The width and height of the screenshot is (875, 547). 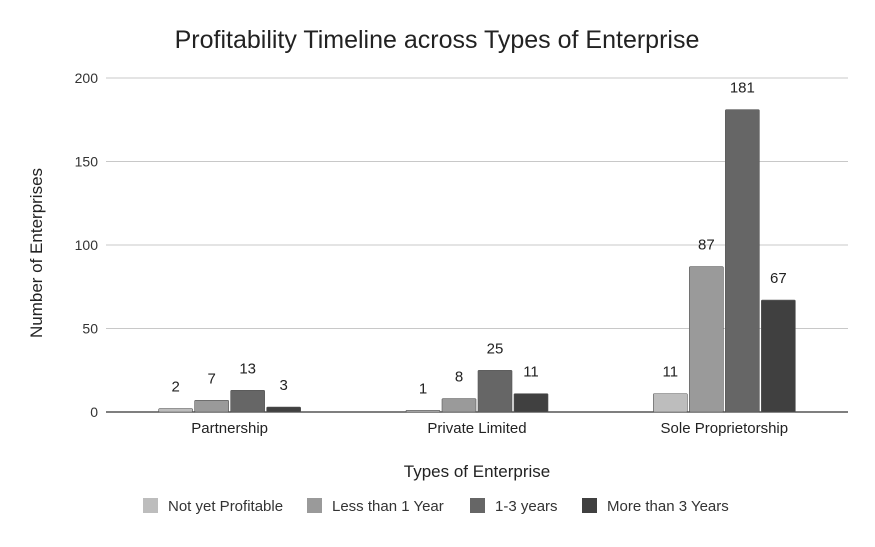 What do you see at coordinates (87, 162) in the screenshot?
I see `y-tick-label: 150` at bounding box center [87, 162].